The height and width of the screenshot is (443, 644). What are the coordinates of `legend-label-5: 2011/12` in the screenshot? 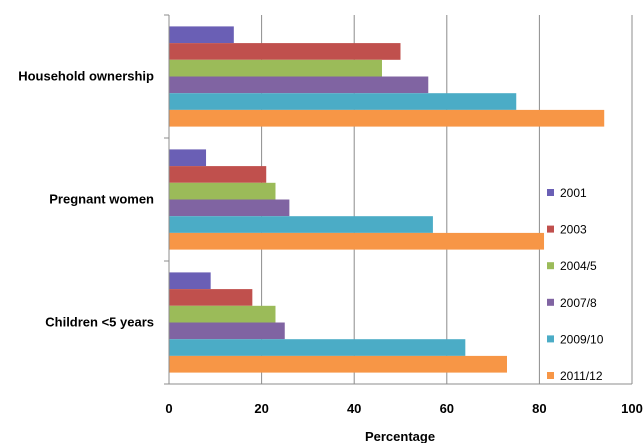 It's located at (581, 376).